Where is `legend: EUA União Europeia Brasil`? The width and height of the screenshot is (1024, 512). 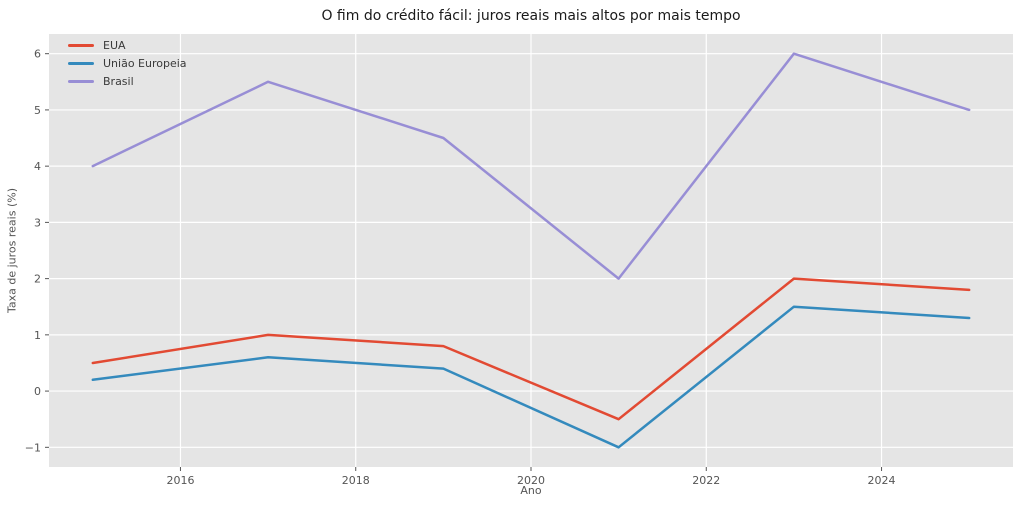 legend: EUA União Europeia Brasil is located at coordinates (127, 63).